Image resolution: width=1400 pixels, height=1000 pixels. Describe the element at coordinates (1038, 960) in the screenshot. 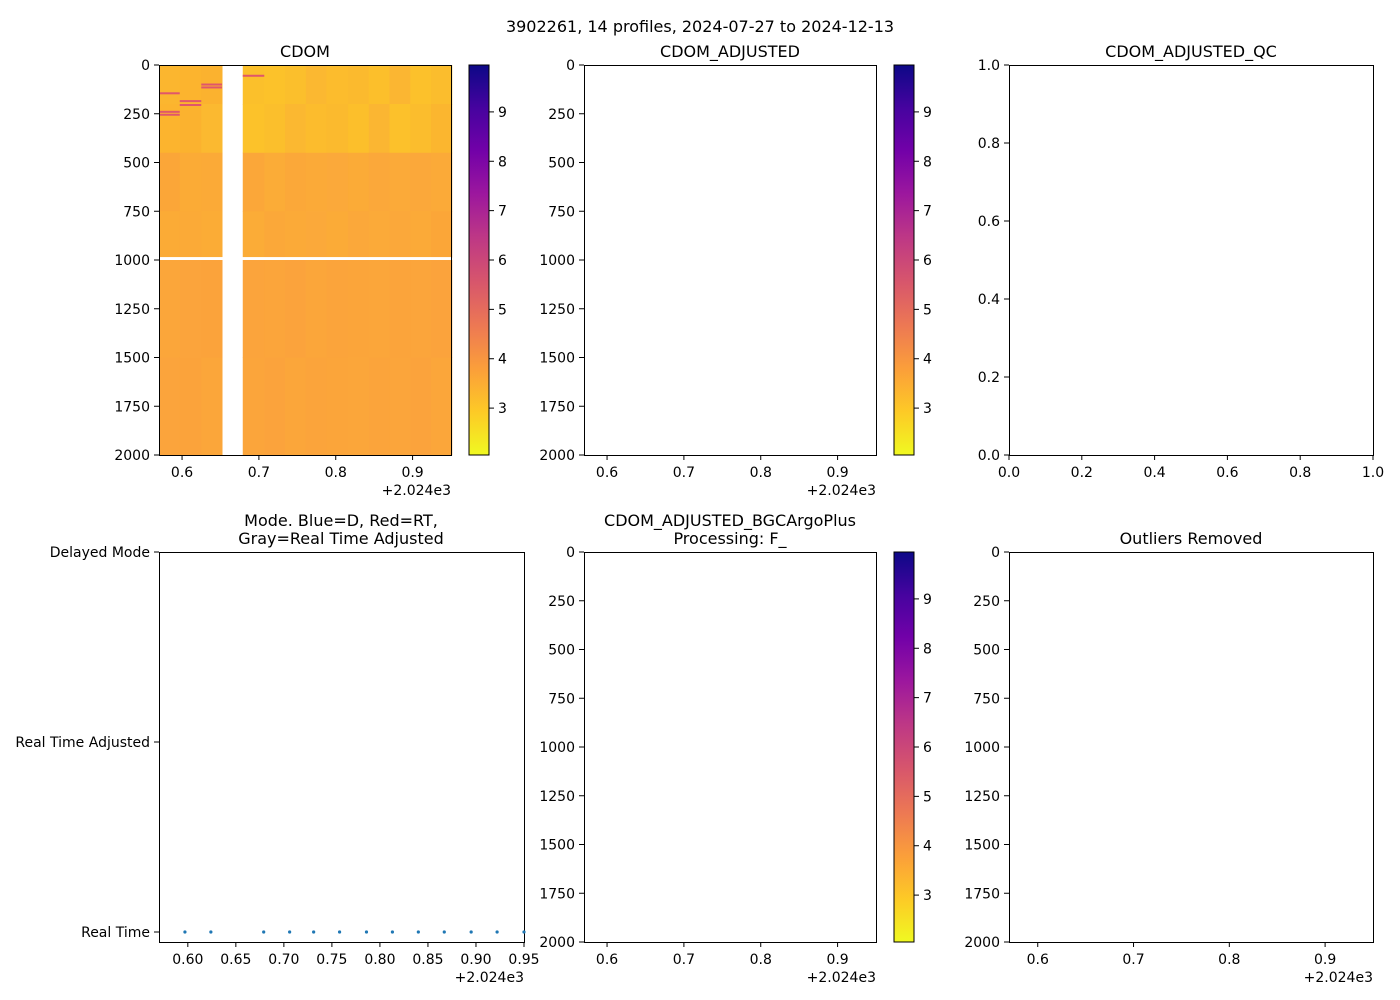

I see `outliers-x-tick-label: 0.6` at that location.